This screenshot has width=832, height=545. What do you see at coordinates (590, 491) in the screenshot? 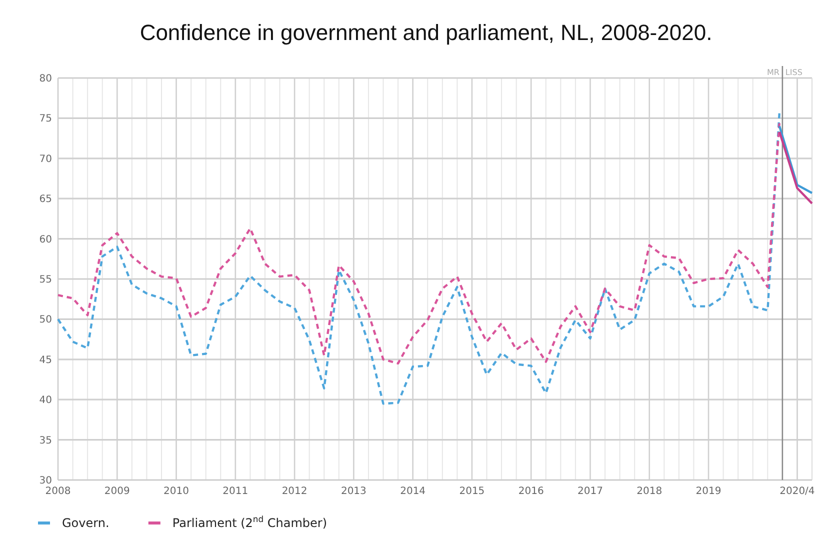
I see `x-tick-label: 2017` at bounding box center [590, 491].